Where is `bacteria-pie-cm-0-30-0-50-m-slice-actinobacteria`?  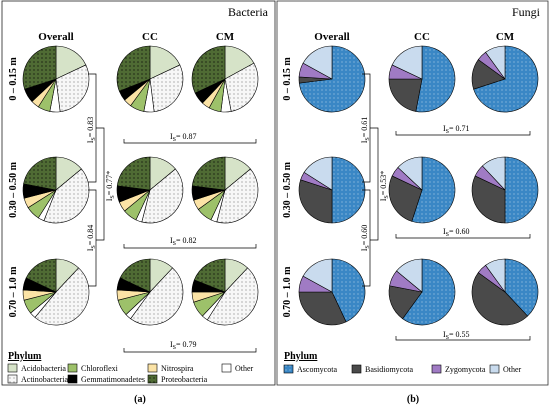
bacteria-pie-cm-0-30-0-50-m-slice-actinobacteria is located at coordinates (237, 196).